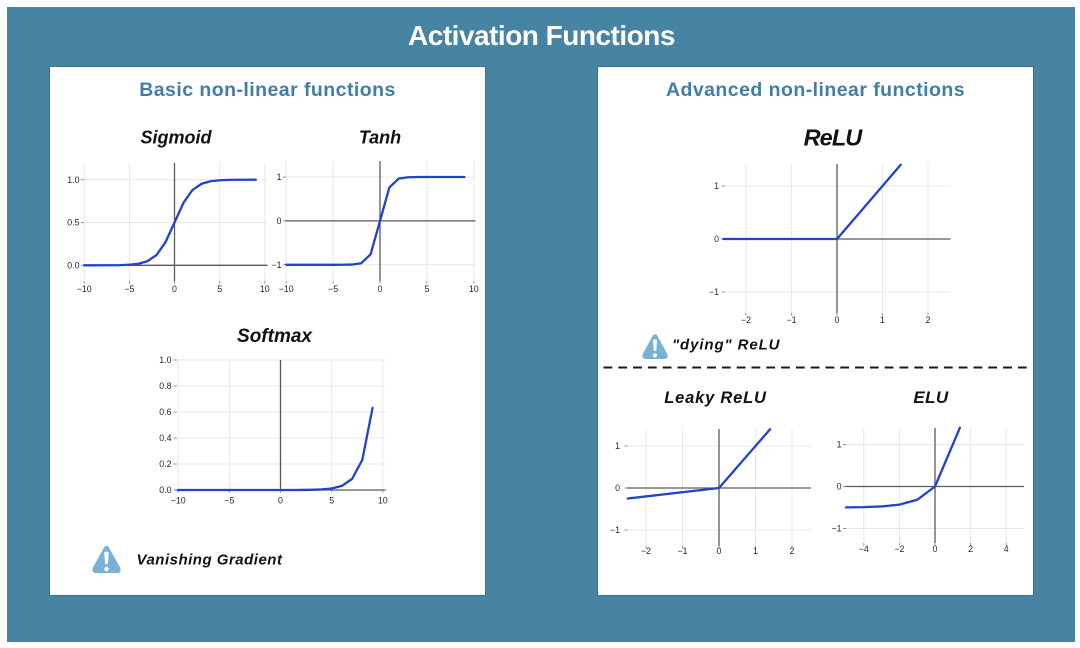  What do you see at coordinates (267, 90) in the screenshot?
I see `svg-text: Basic non-linear functions` at bounding box center [267, 90].